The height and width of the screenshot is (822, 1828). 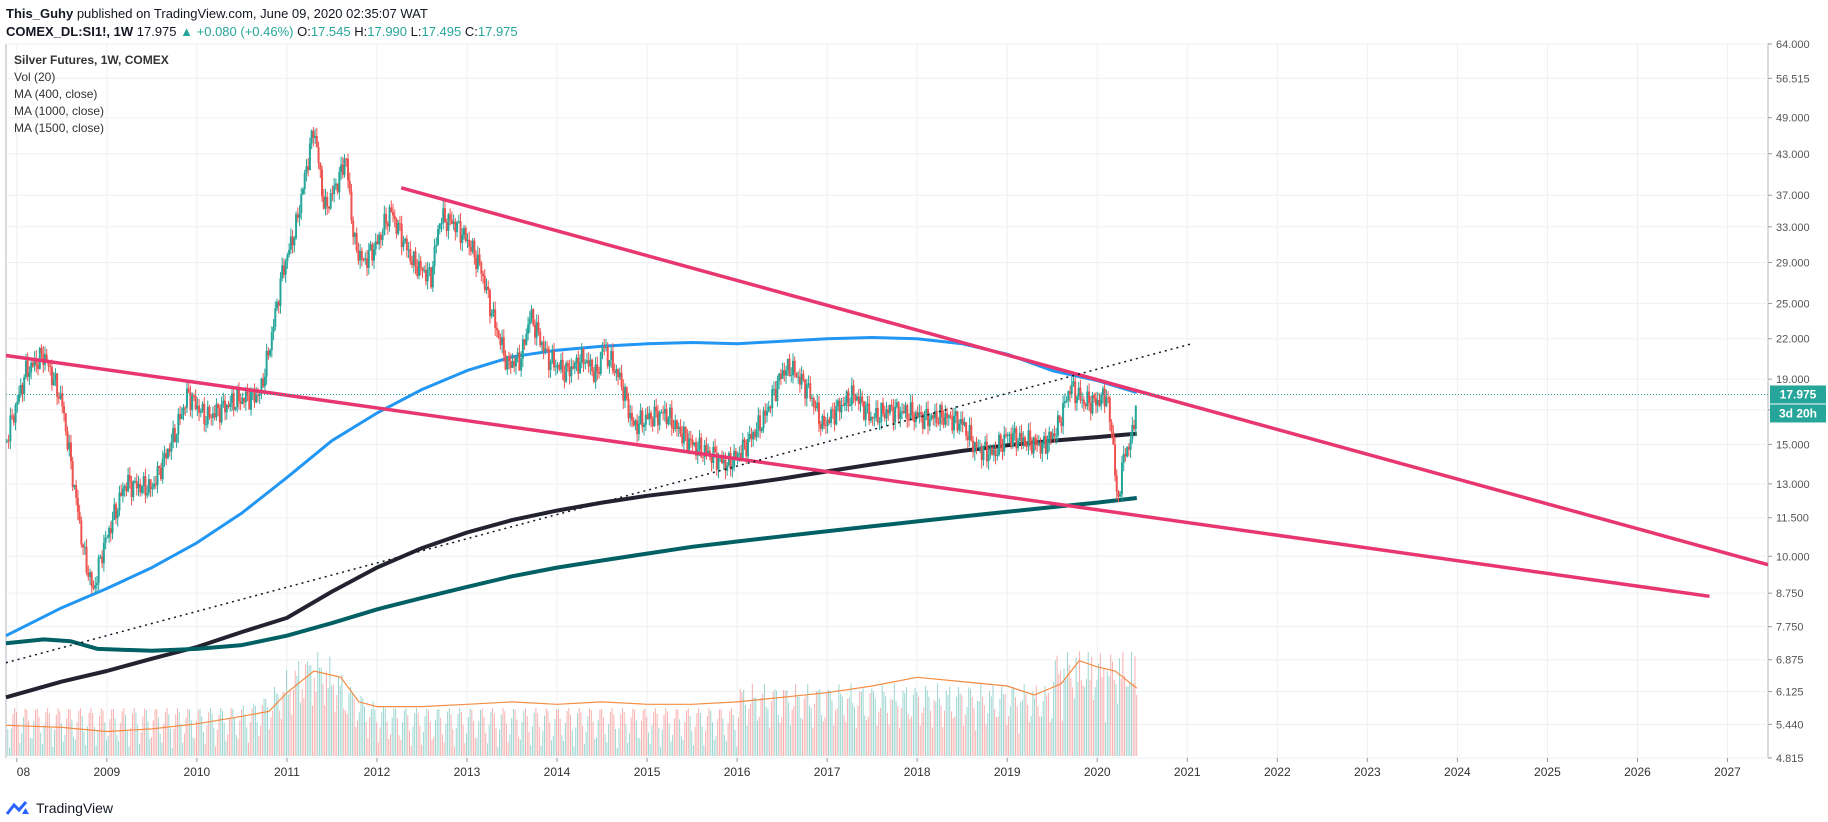 I want to click on author-name: This_Guhy, so click(x=40, y=13).